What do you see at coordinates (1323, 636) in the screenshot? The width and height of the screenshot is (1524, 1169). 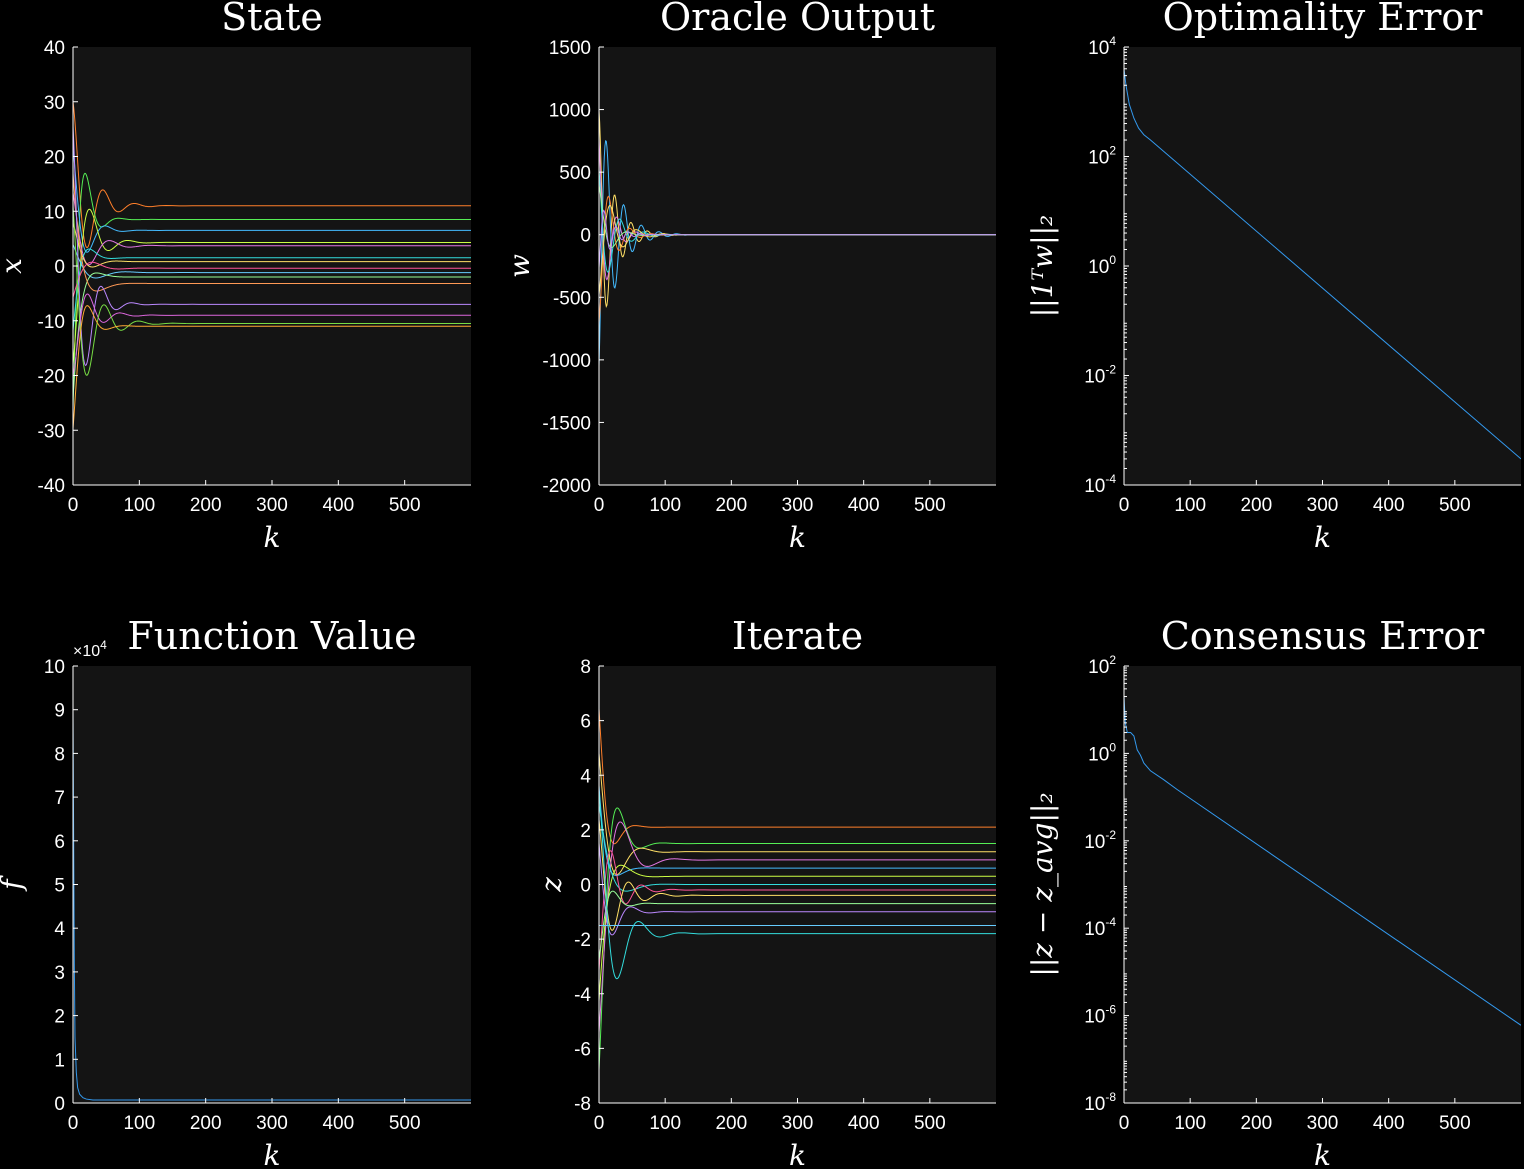 I see `chart-title: Consensus Error` at bounding box center [1323, 636].